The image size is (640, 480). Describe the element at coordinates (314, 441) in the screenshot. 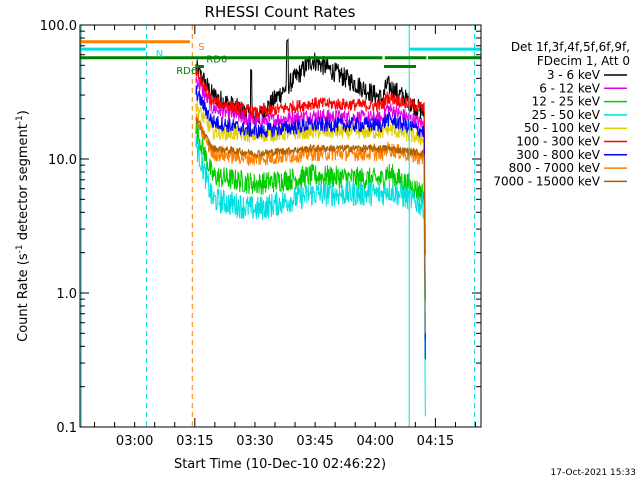

I see `x-tick-label: 03:45` at that location.